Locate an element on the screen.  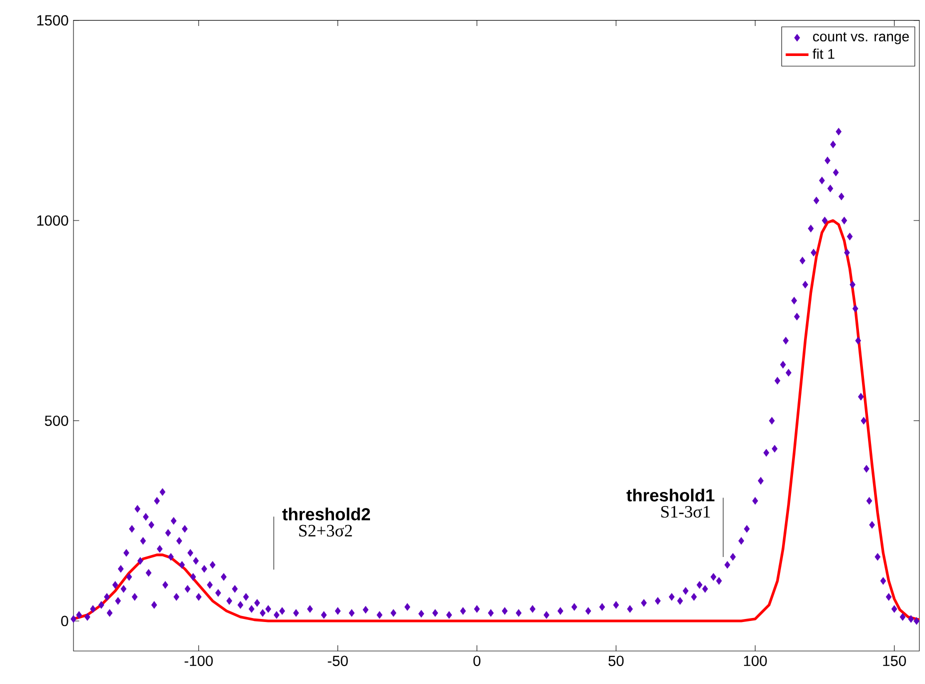
y-tick-label: 1000 is located at coordinates (52, 220).